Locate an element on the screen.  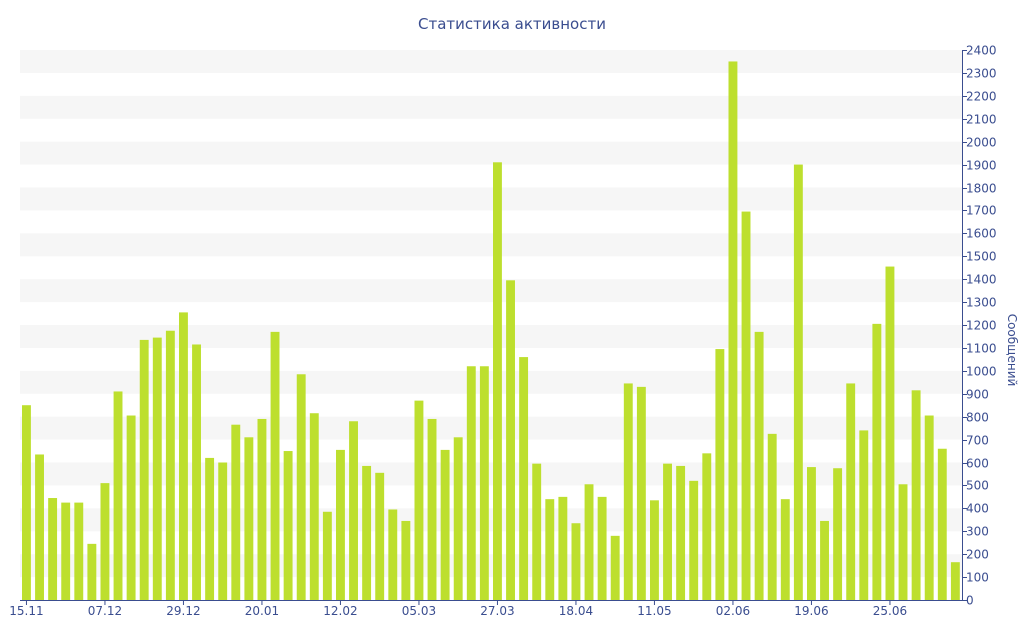
x-tick-label: 05.03 is located at coordinates (419, 611).